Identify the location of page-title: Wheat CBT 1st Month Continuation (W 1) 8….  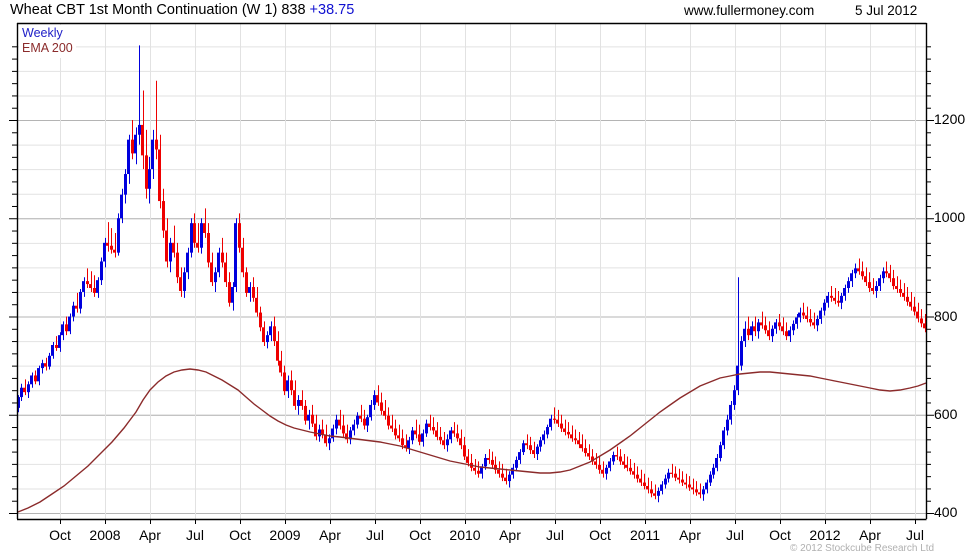
(182, 10).